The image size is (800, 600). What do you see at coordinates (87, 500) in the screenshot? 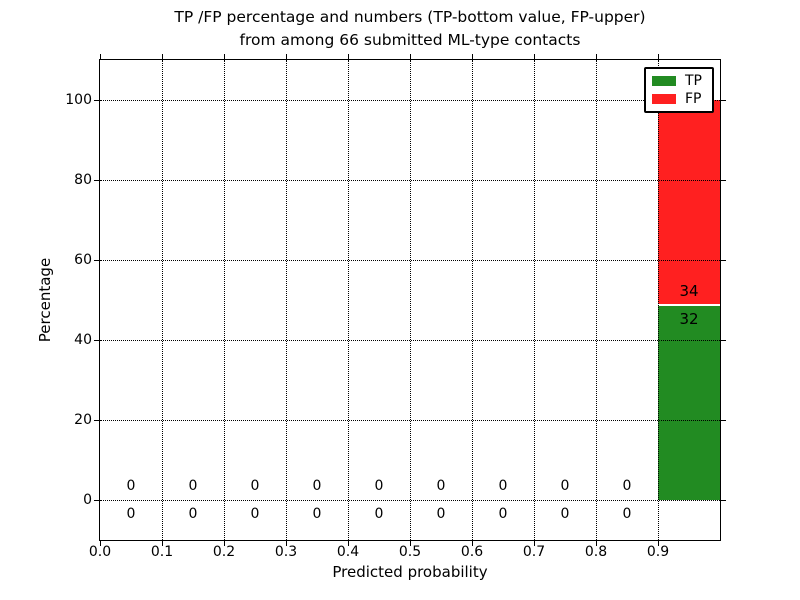
I see `y-tick-label: 0` at bounding box center [87, 500].